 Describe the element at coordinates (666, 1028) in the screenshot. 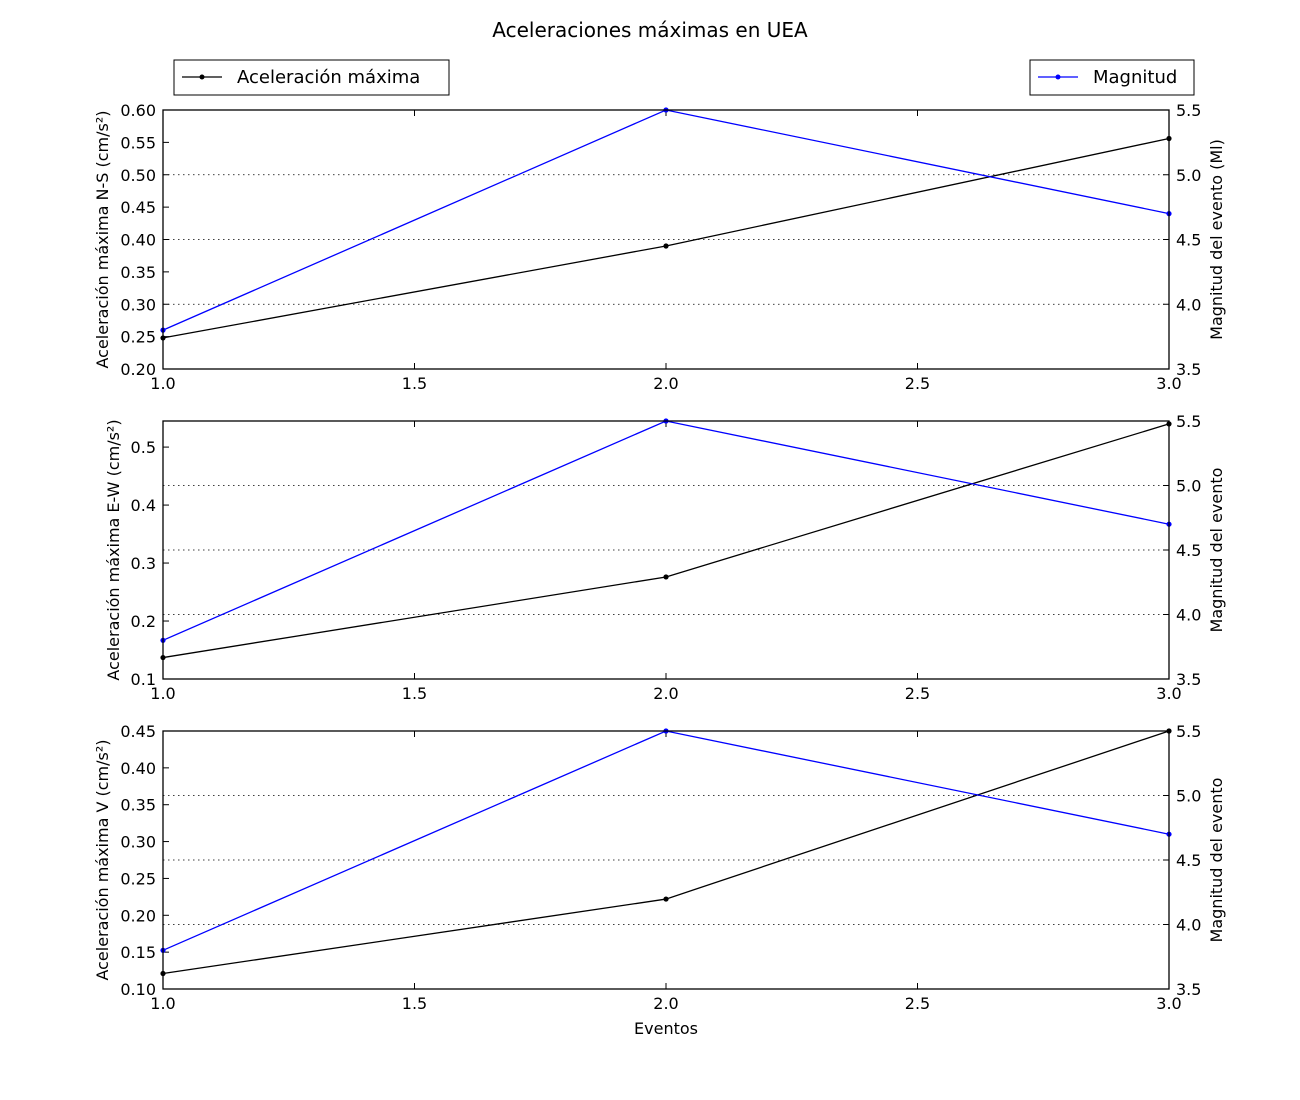

I see `x-axis-label: Eventos` at that location.